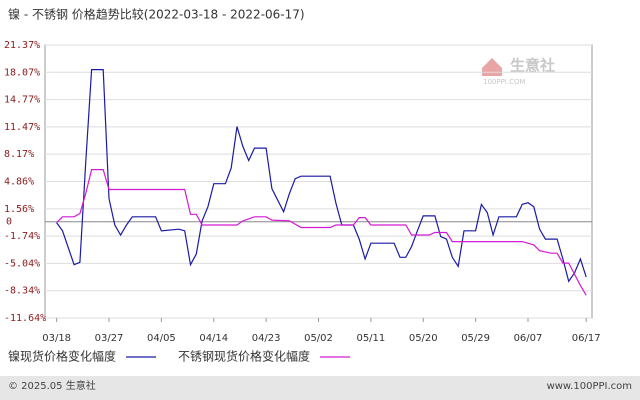  Describe the element at coordinates (423, 338) in the screenshot. I see `x-tick-label: 05/20` at that location.